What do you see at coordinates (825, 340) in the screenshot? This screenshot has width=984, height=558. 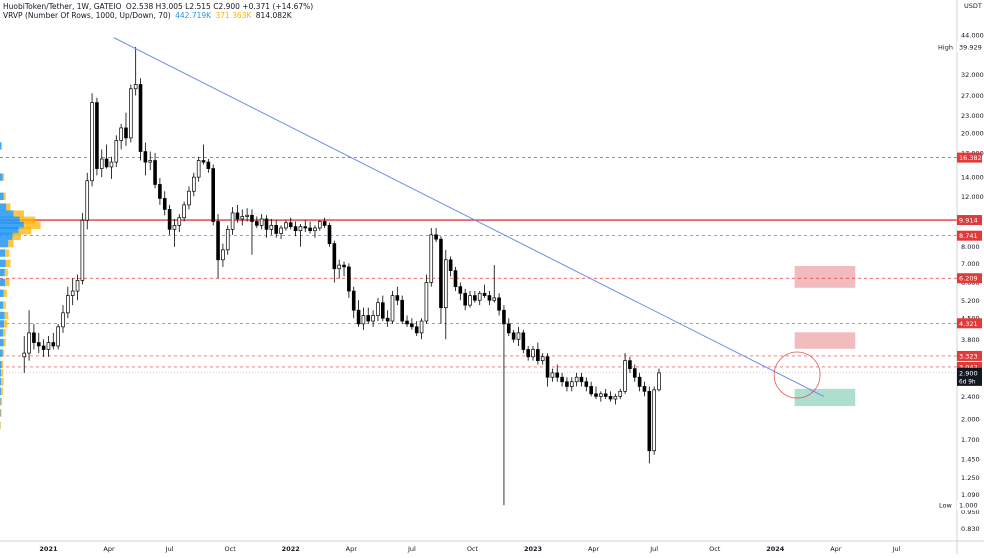 I see `resistance-zone` at bounding box center [825, 340].